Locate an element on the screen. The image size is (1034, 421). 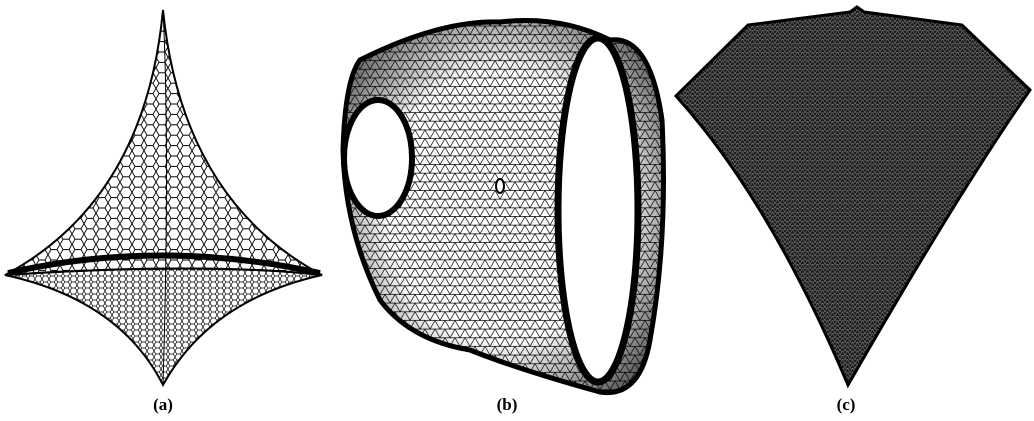
caption-c: (c) is located at coordinates (846, 404).